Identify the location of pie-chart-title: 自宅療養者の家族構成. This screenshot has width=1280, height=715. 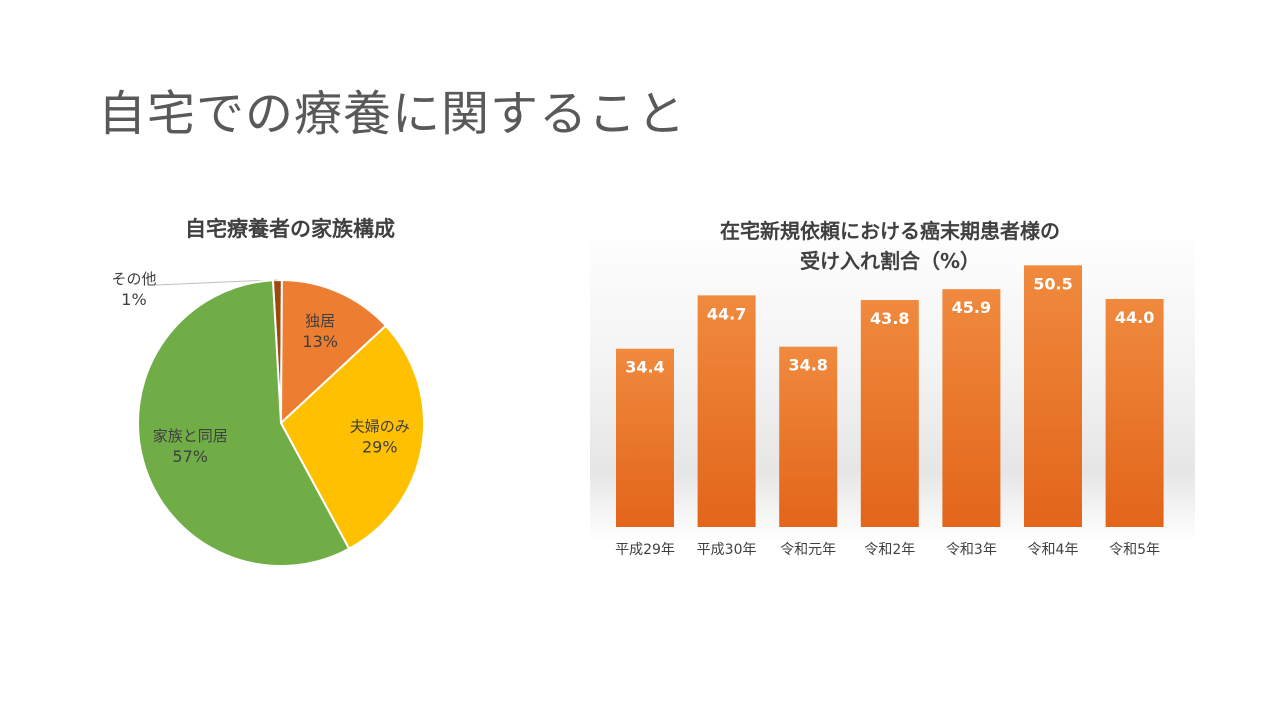
(290, 229).